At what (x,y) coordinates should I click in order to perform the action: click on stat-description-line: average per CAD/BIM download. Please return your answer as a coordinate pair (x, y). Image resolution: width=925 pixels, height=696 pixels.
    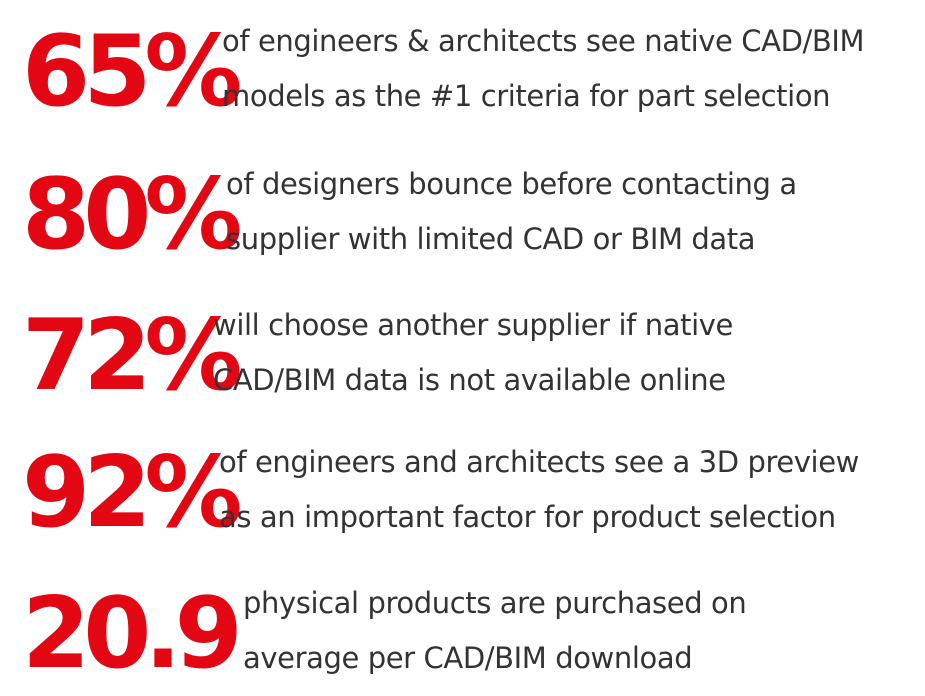
    Looking at the image, I should click on (468, 658).